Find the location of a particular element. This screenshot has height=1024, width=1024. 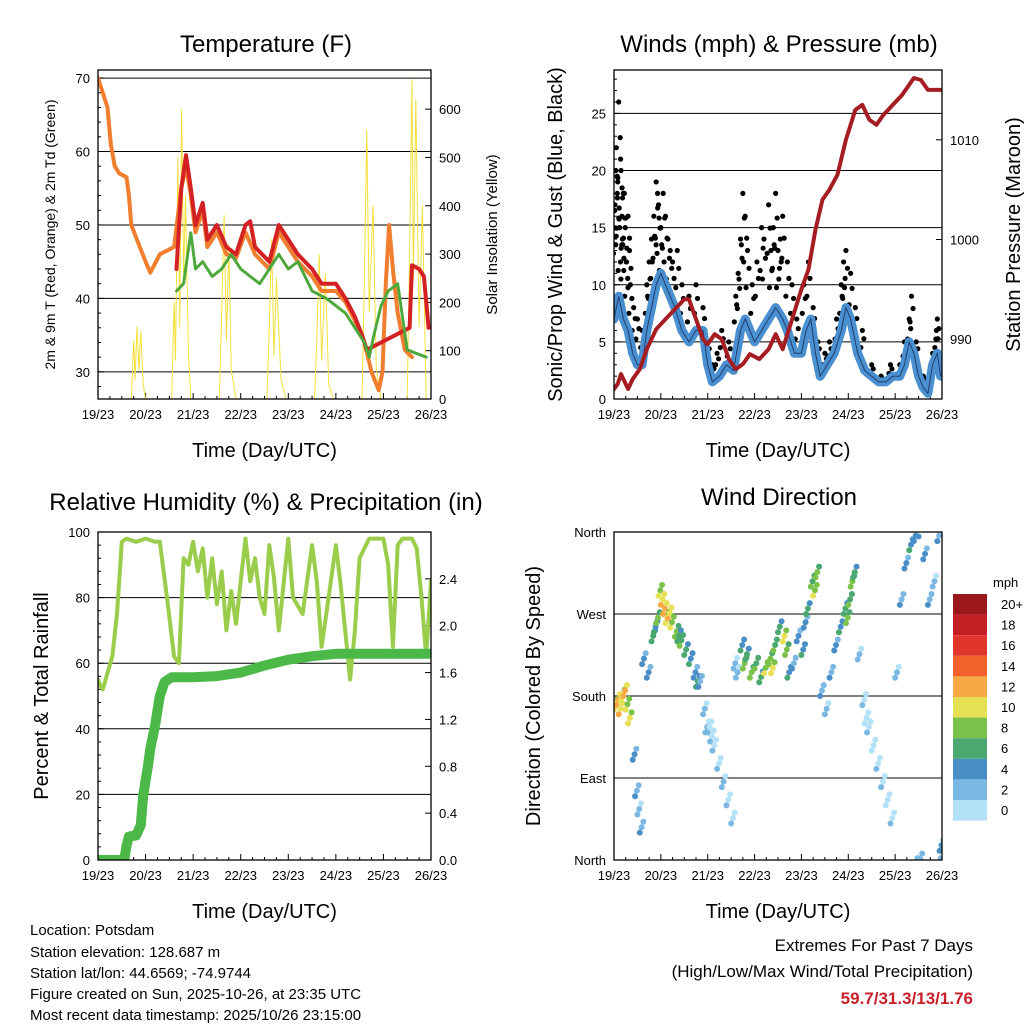

x-tick-label: 19/23 is located at coordinates (614, 414).